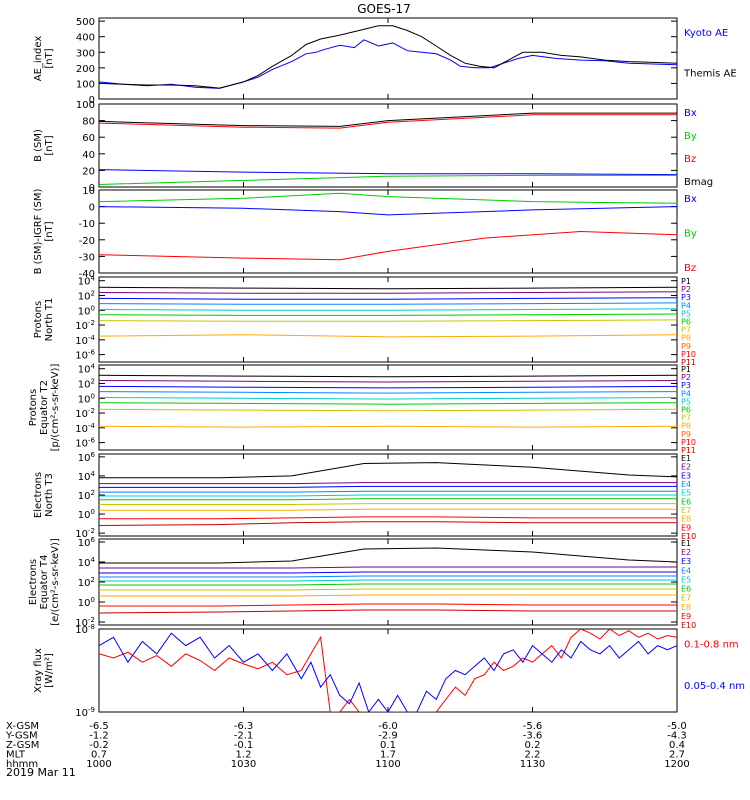  I want to click on legend-en-E1: E1, so click(686, 458).